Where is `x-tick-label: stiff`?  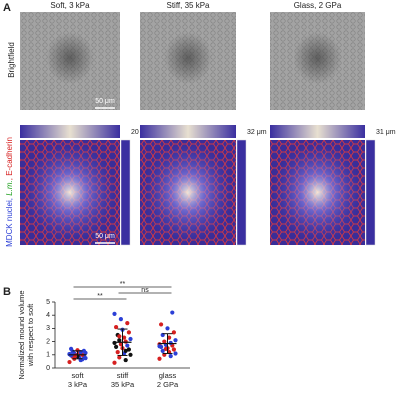
x-tick-label: stiff is located at coordinates (123, 375).